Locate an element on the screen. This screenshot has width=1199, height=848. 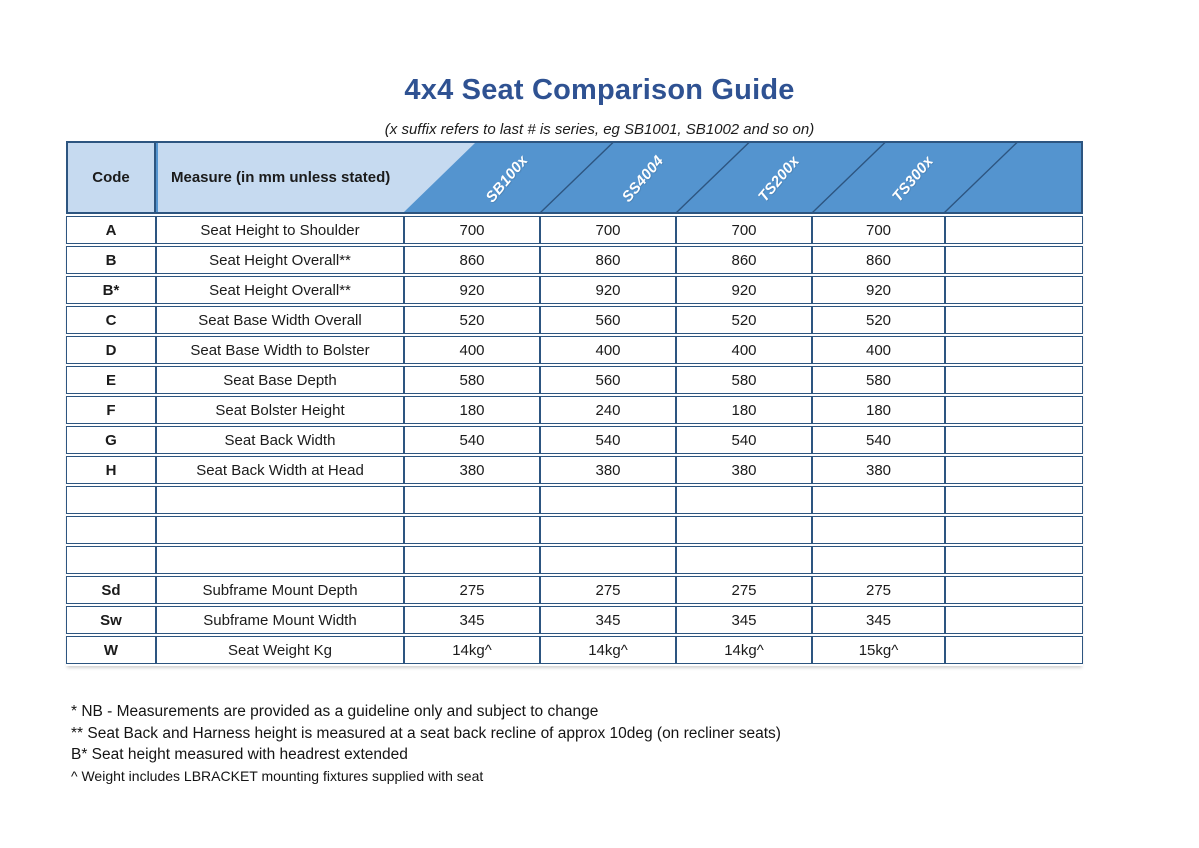
code-cell: Sd is located at coordinates (111, 590).